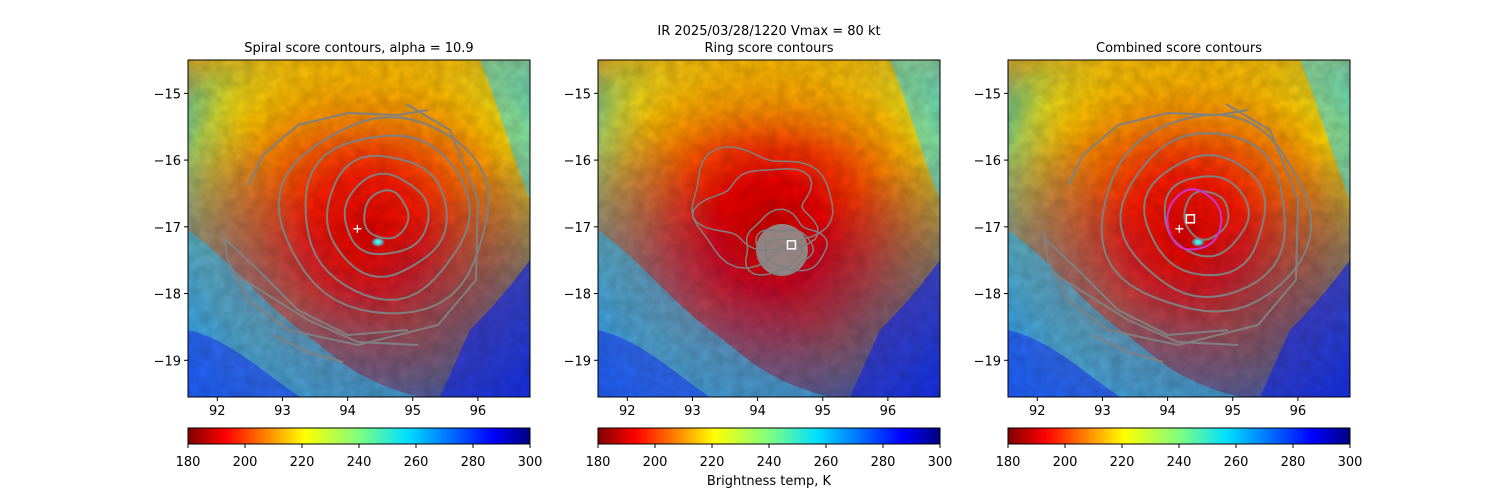 This screenshot has width=1500, height=500. Describe the element at coordinates (1179, 48) in the screenshot. I see `panel-title: Combined score contours` at that location.